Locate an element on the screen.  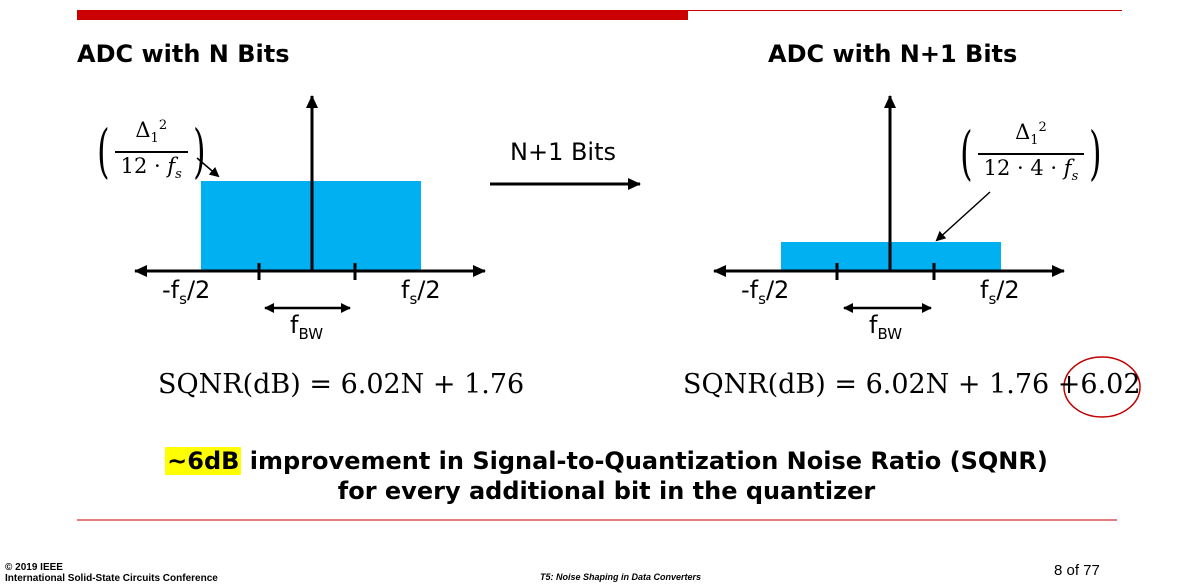
left-neg-fs-label: -fs/2 is located at coordinates (186, 292).